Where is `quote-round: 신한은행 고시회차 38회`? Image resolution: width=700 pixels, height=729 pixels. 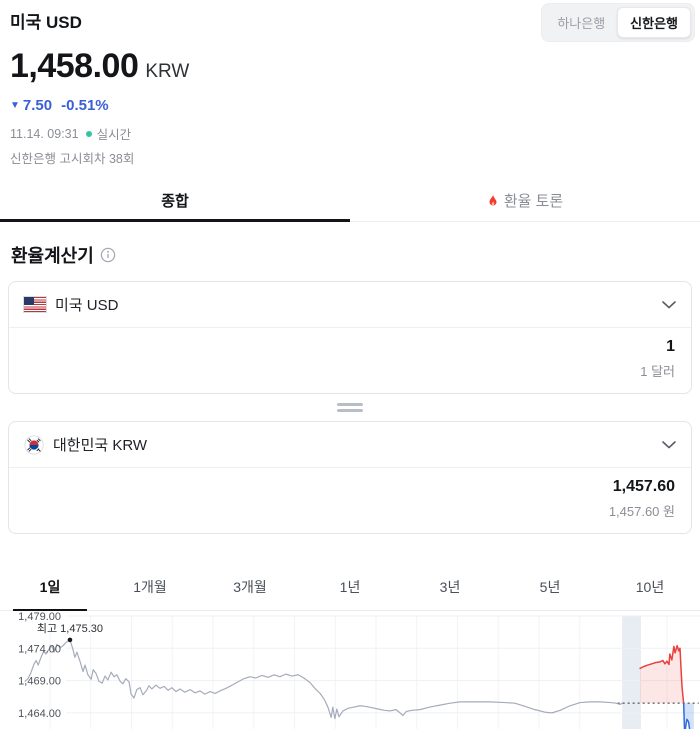
quote-round: 신한은행 고시회차 38회 is located at coordinates (72, 159).